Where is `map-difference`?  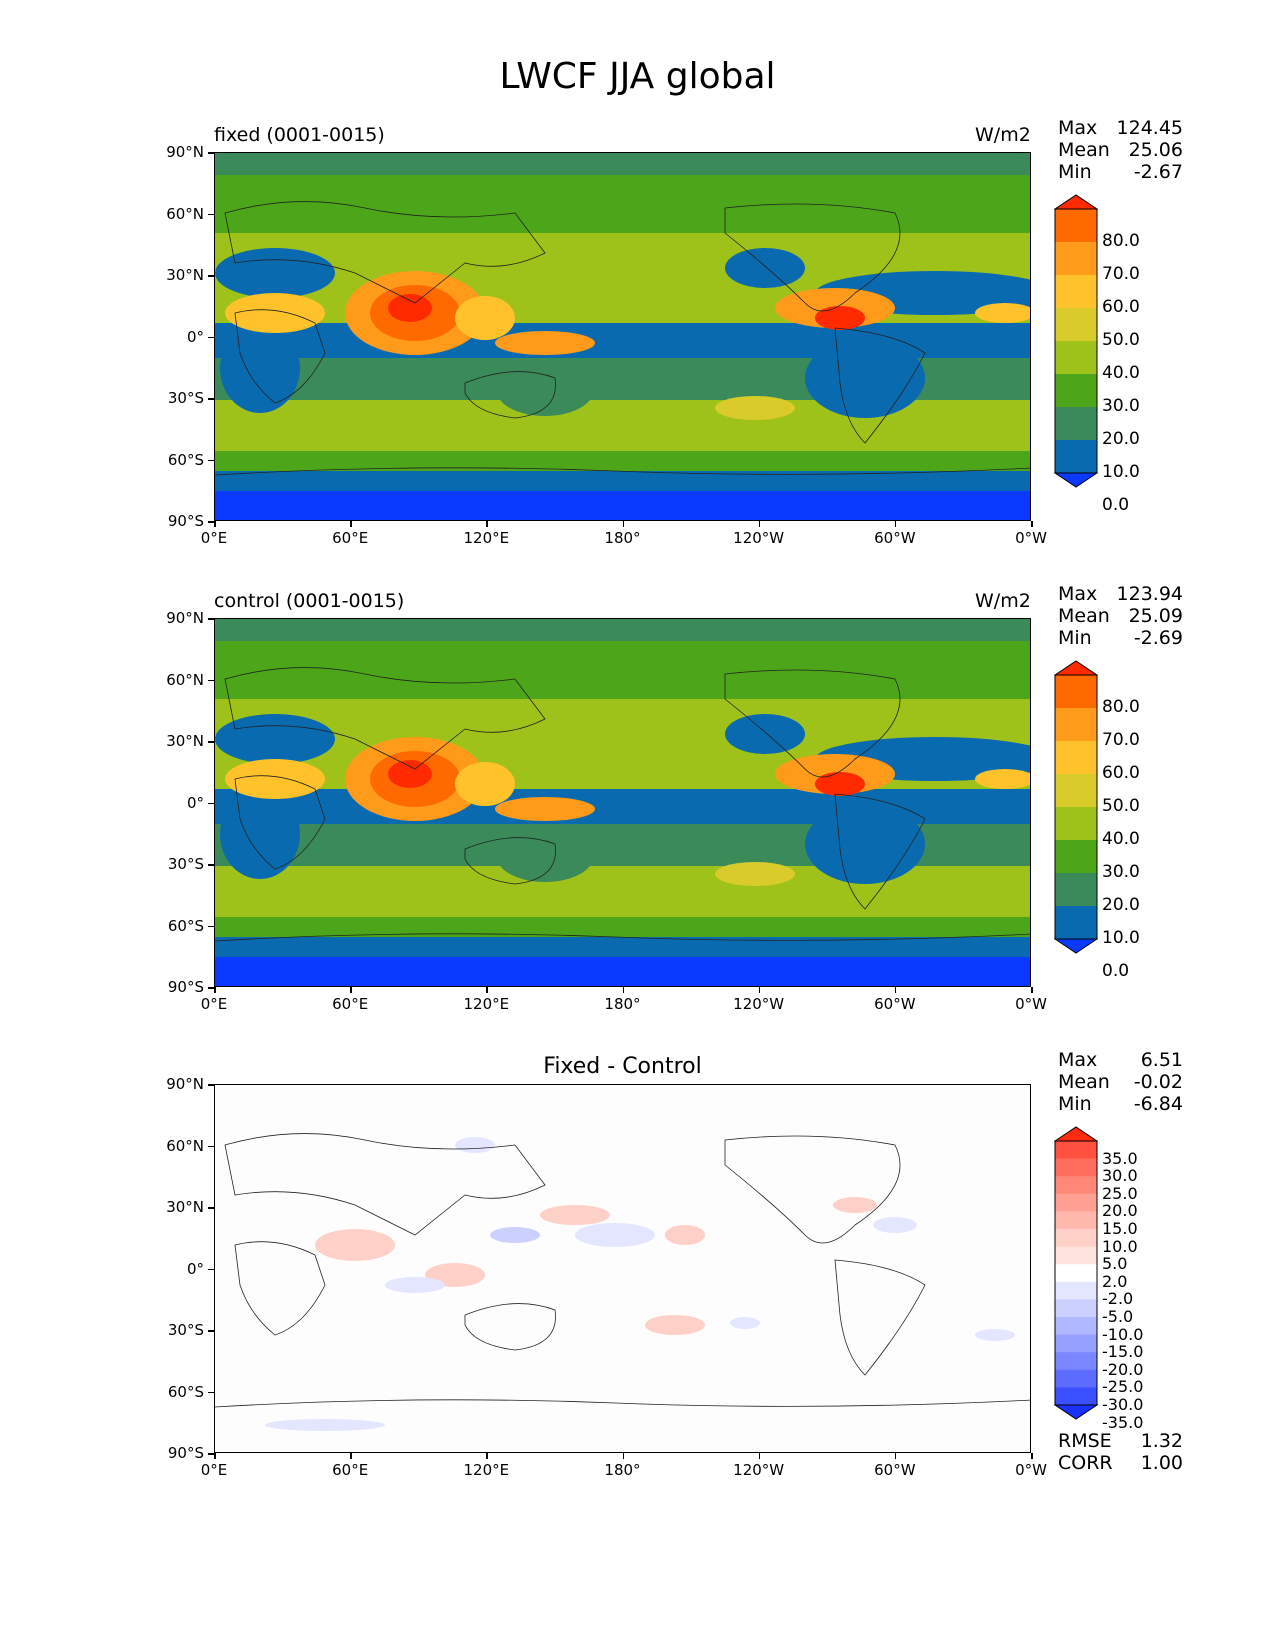
map-difference is located at coordinates (622, 1268).